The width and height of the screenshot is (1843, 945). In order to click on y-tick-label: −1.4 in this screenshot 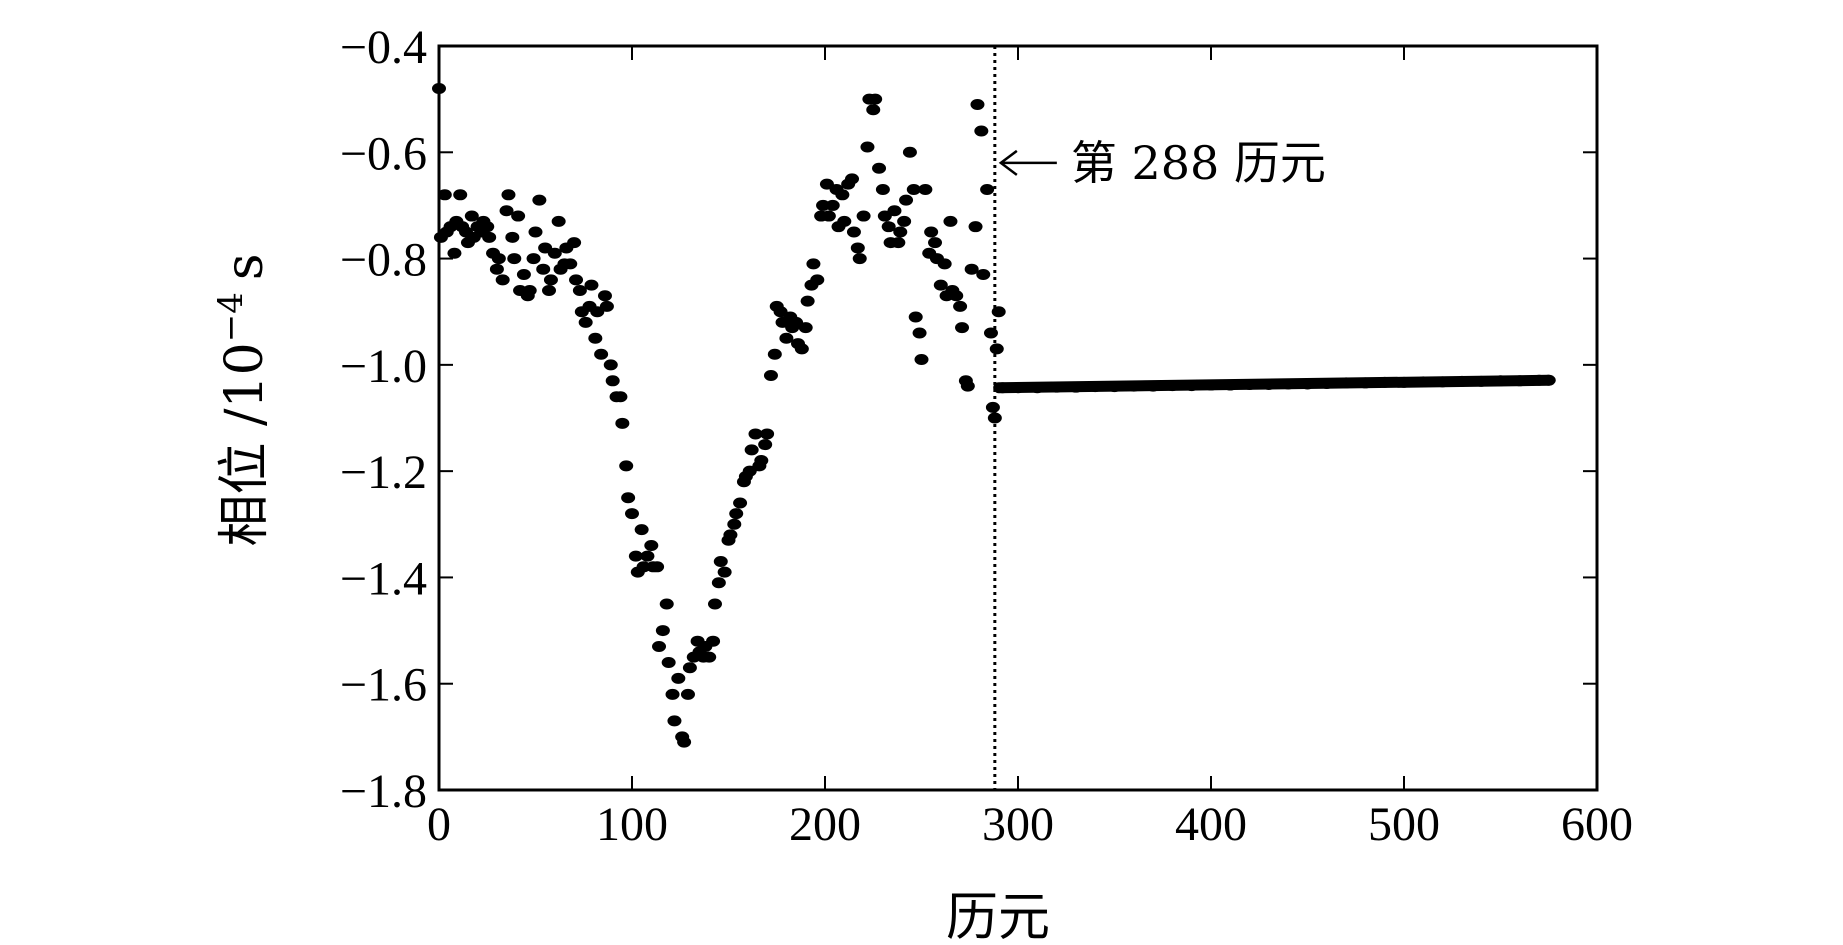, I will do `click(383, 578)`.